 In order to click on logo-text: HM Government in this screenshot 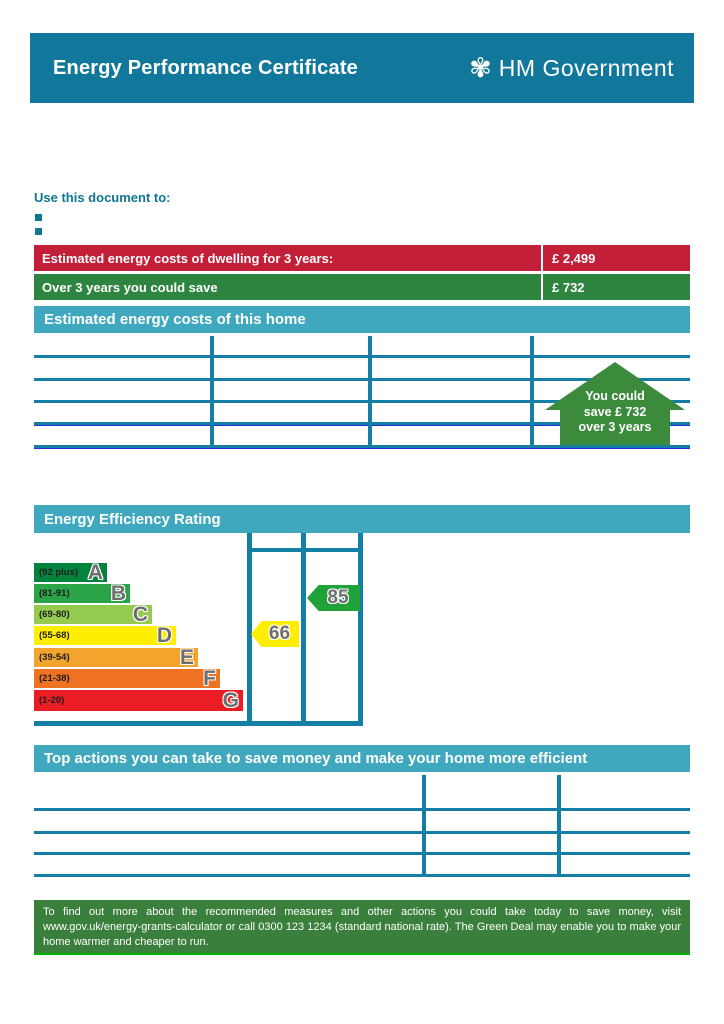, I will do `click(586, 67)`.